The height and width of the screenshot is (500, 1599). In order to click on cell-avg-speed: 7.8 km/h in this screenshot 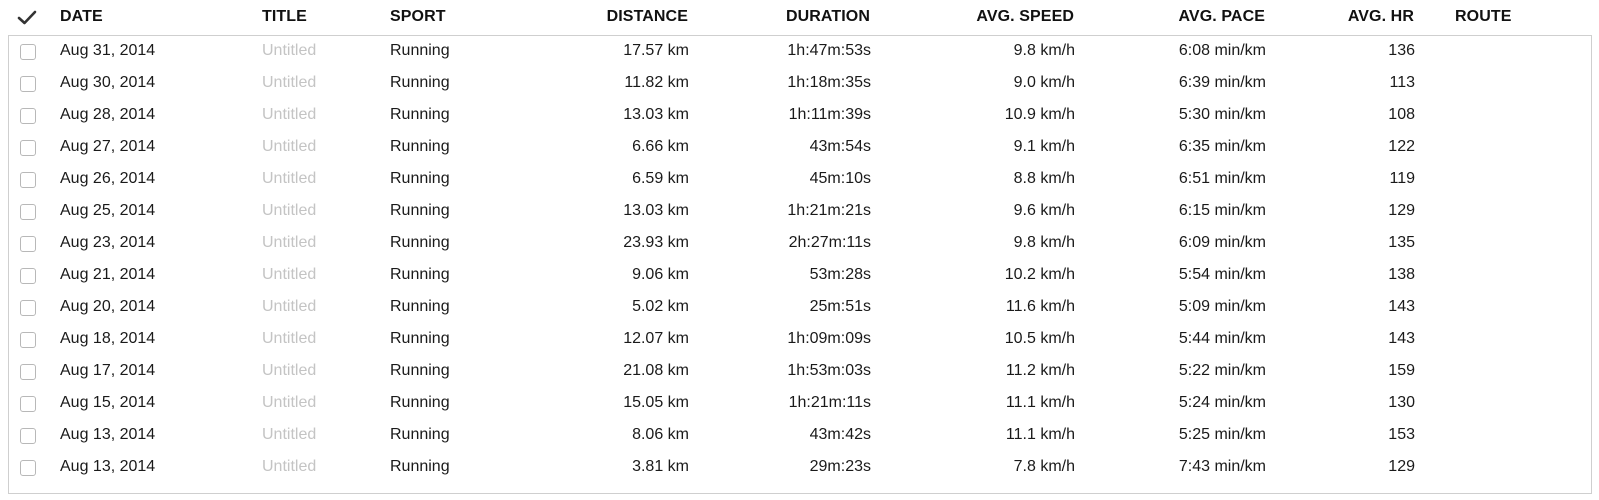, I will do `click(1044, 466)`.